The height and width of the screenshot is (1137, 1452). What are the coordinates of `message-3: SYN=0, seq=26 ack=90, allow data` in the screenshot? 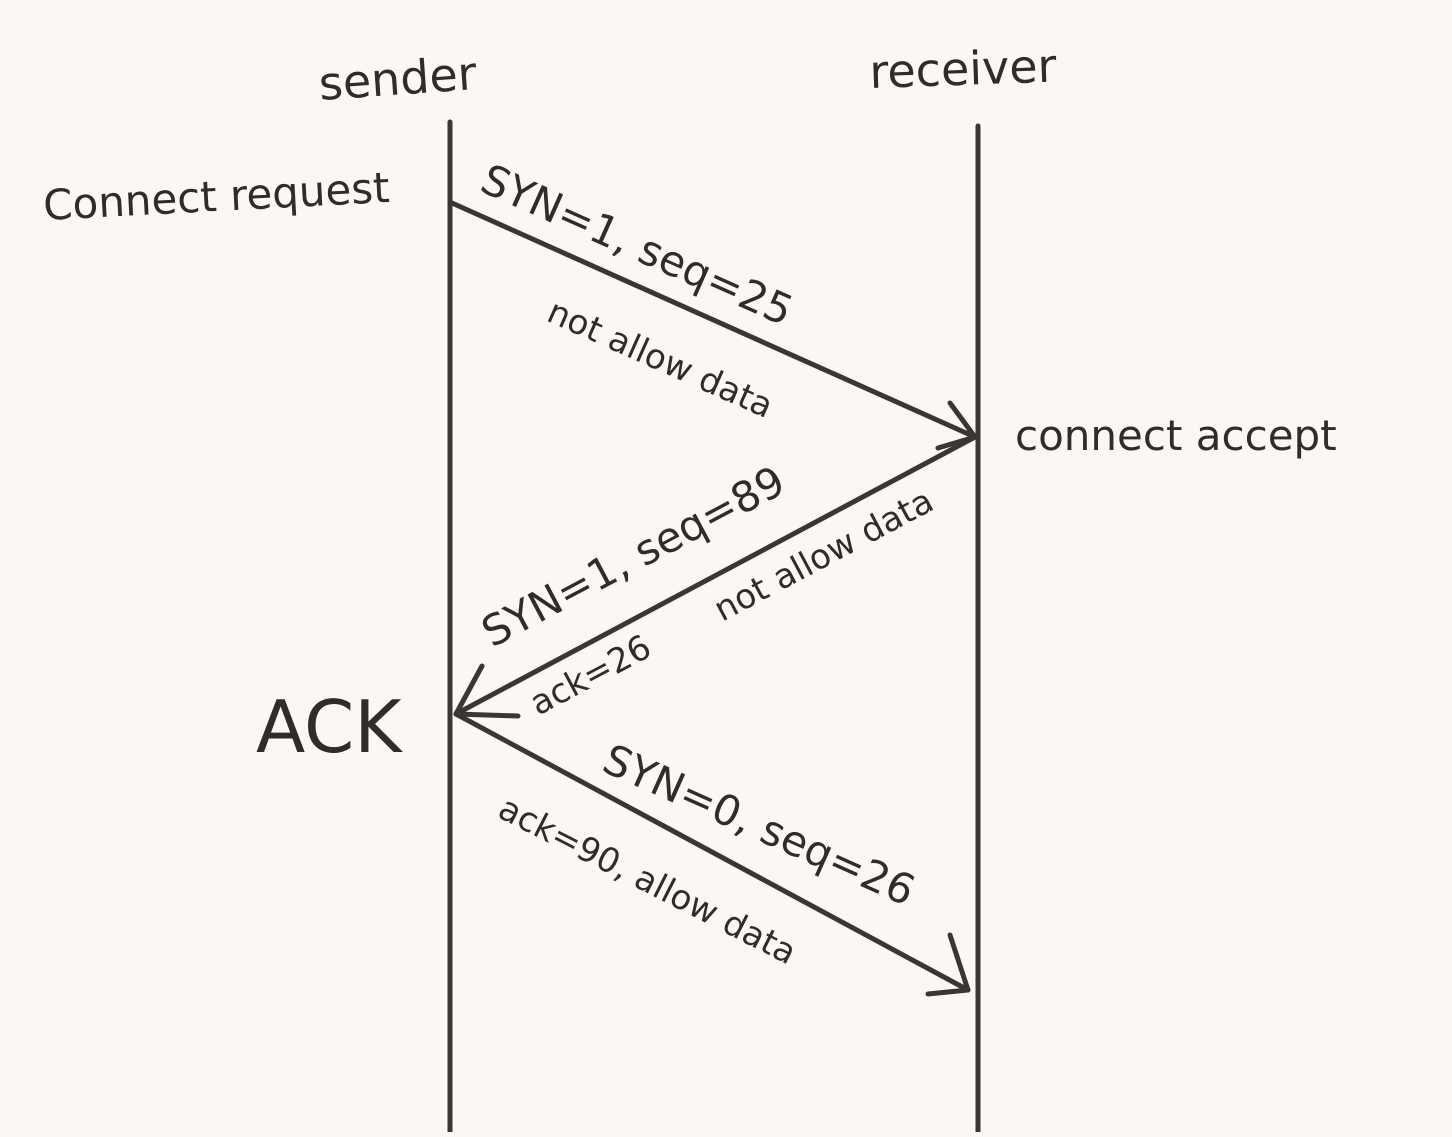 It's located at (712, 854).